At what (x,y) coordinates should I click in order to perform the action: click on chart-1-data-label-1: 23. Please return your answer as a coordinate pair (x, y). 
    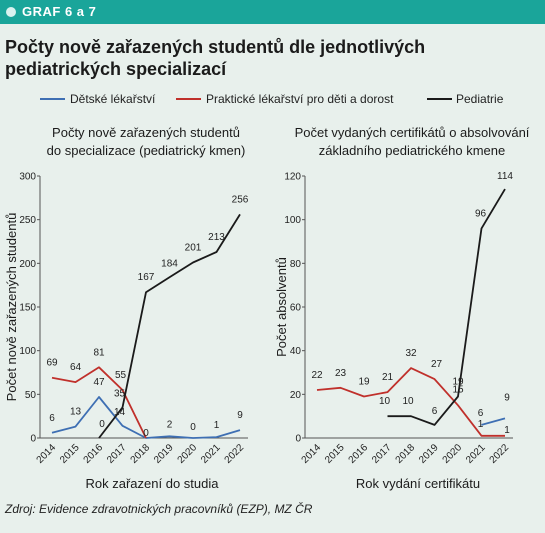
    Looking at the image, I should click on (341, 373).